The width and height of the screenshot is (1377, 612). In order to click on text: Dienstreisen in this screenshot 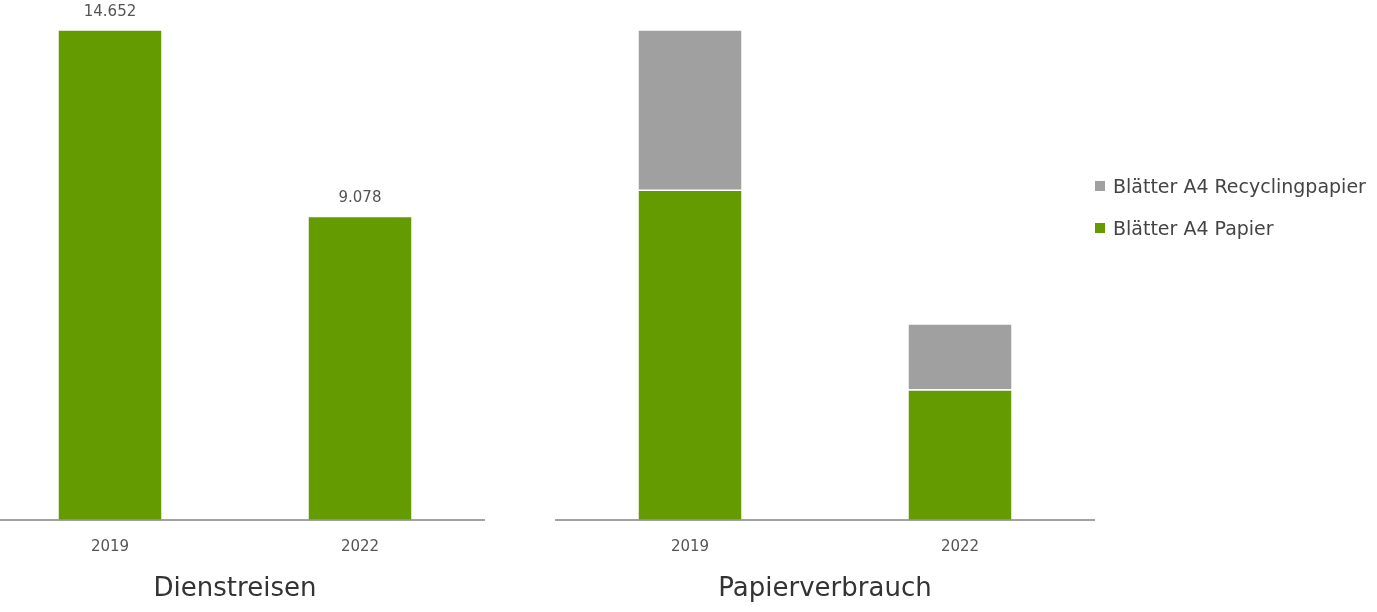, I will do `click(235, 587)`.